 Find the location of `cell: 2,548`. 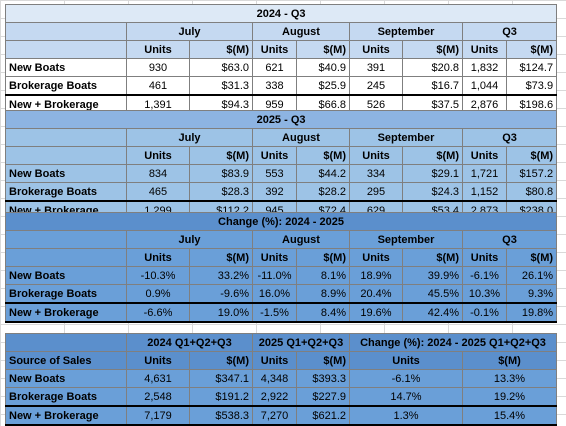

cell: 2,548 is located at coordinates (158, 397).